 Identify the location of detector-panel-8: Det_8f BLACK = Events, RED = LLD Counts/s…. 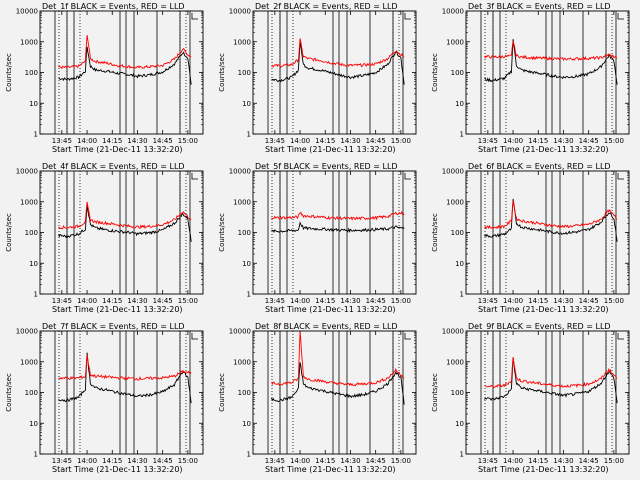
(317, 398).